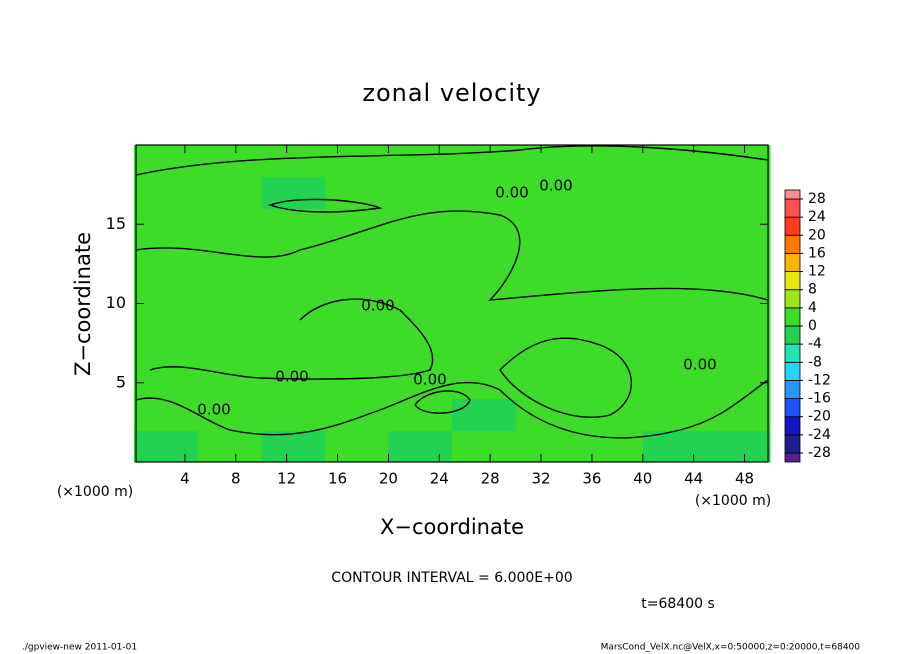 This screenshot has height=654, width=904. I want to click on colorbar-label: 4, so click(812, 308).